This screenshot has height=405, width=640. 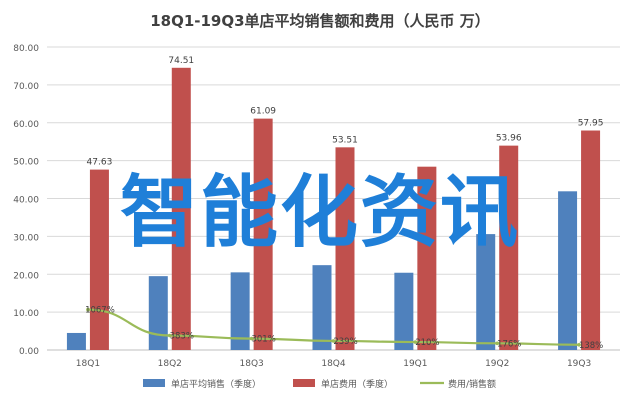 I want to click on data-label-ratio: 176%, so click(x=509, y=344).